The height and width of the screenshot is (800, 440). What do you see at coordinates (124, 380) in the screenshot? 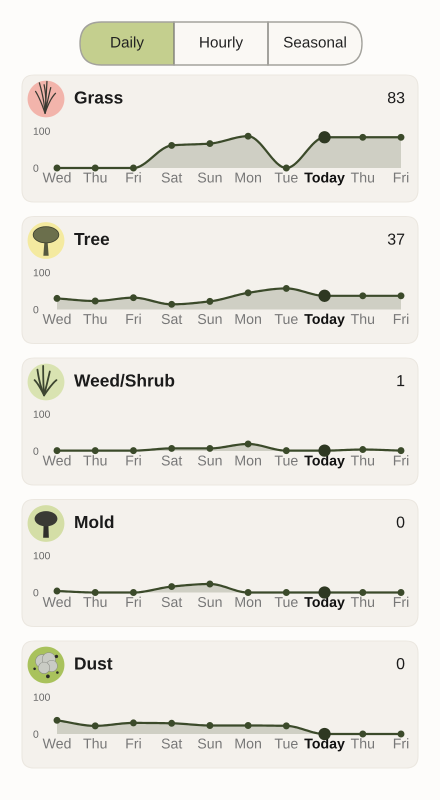
I see `chart-title: Weed/Shrub` at bounding box center [124, 380].